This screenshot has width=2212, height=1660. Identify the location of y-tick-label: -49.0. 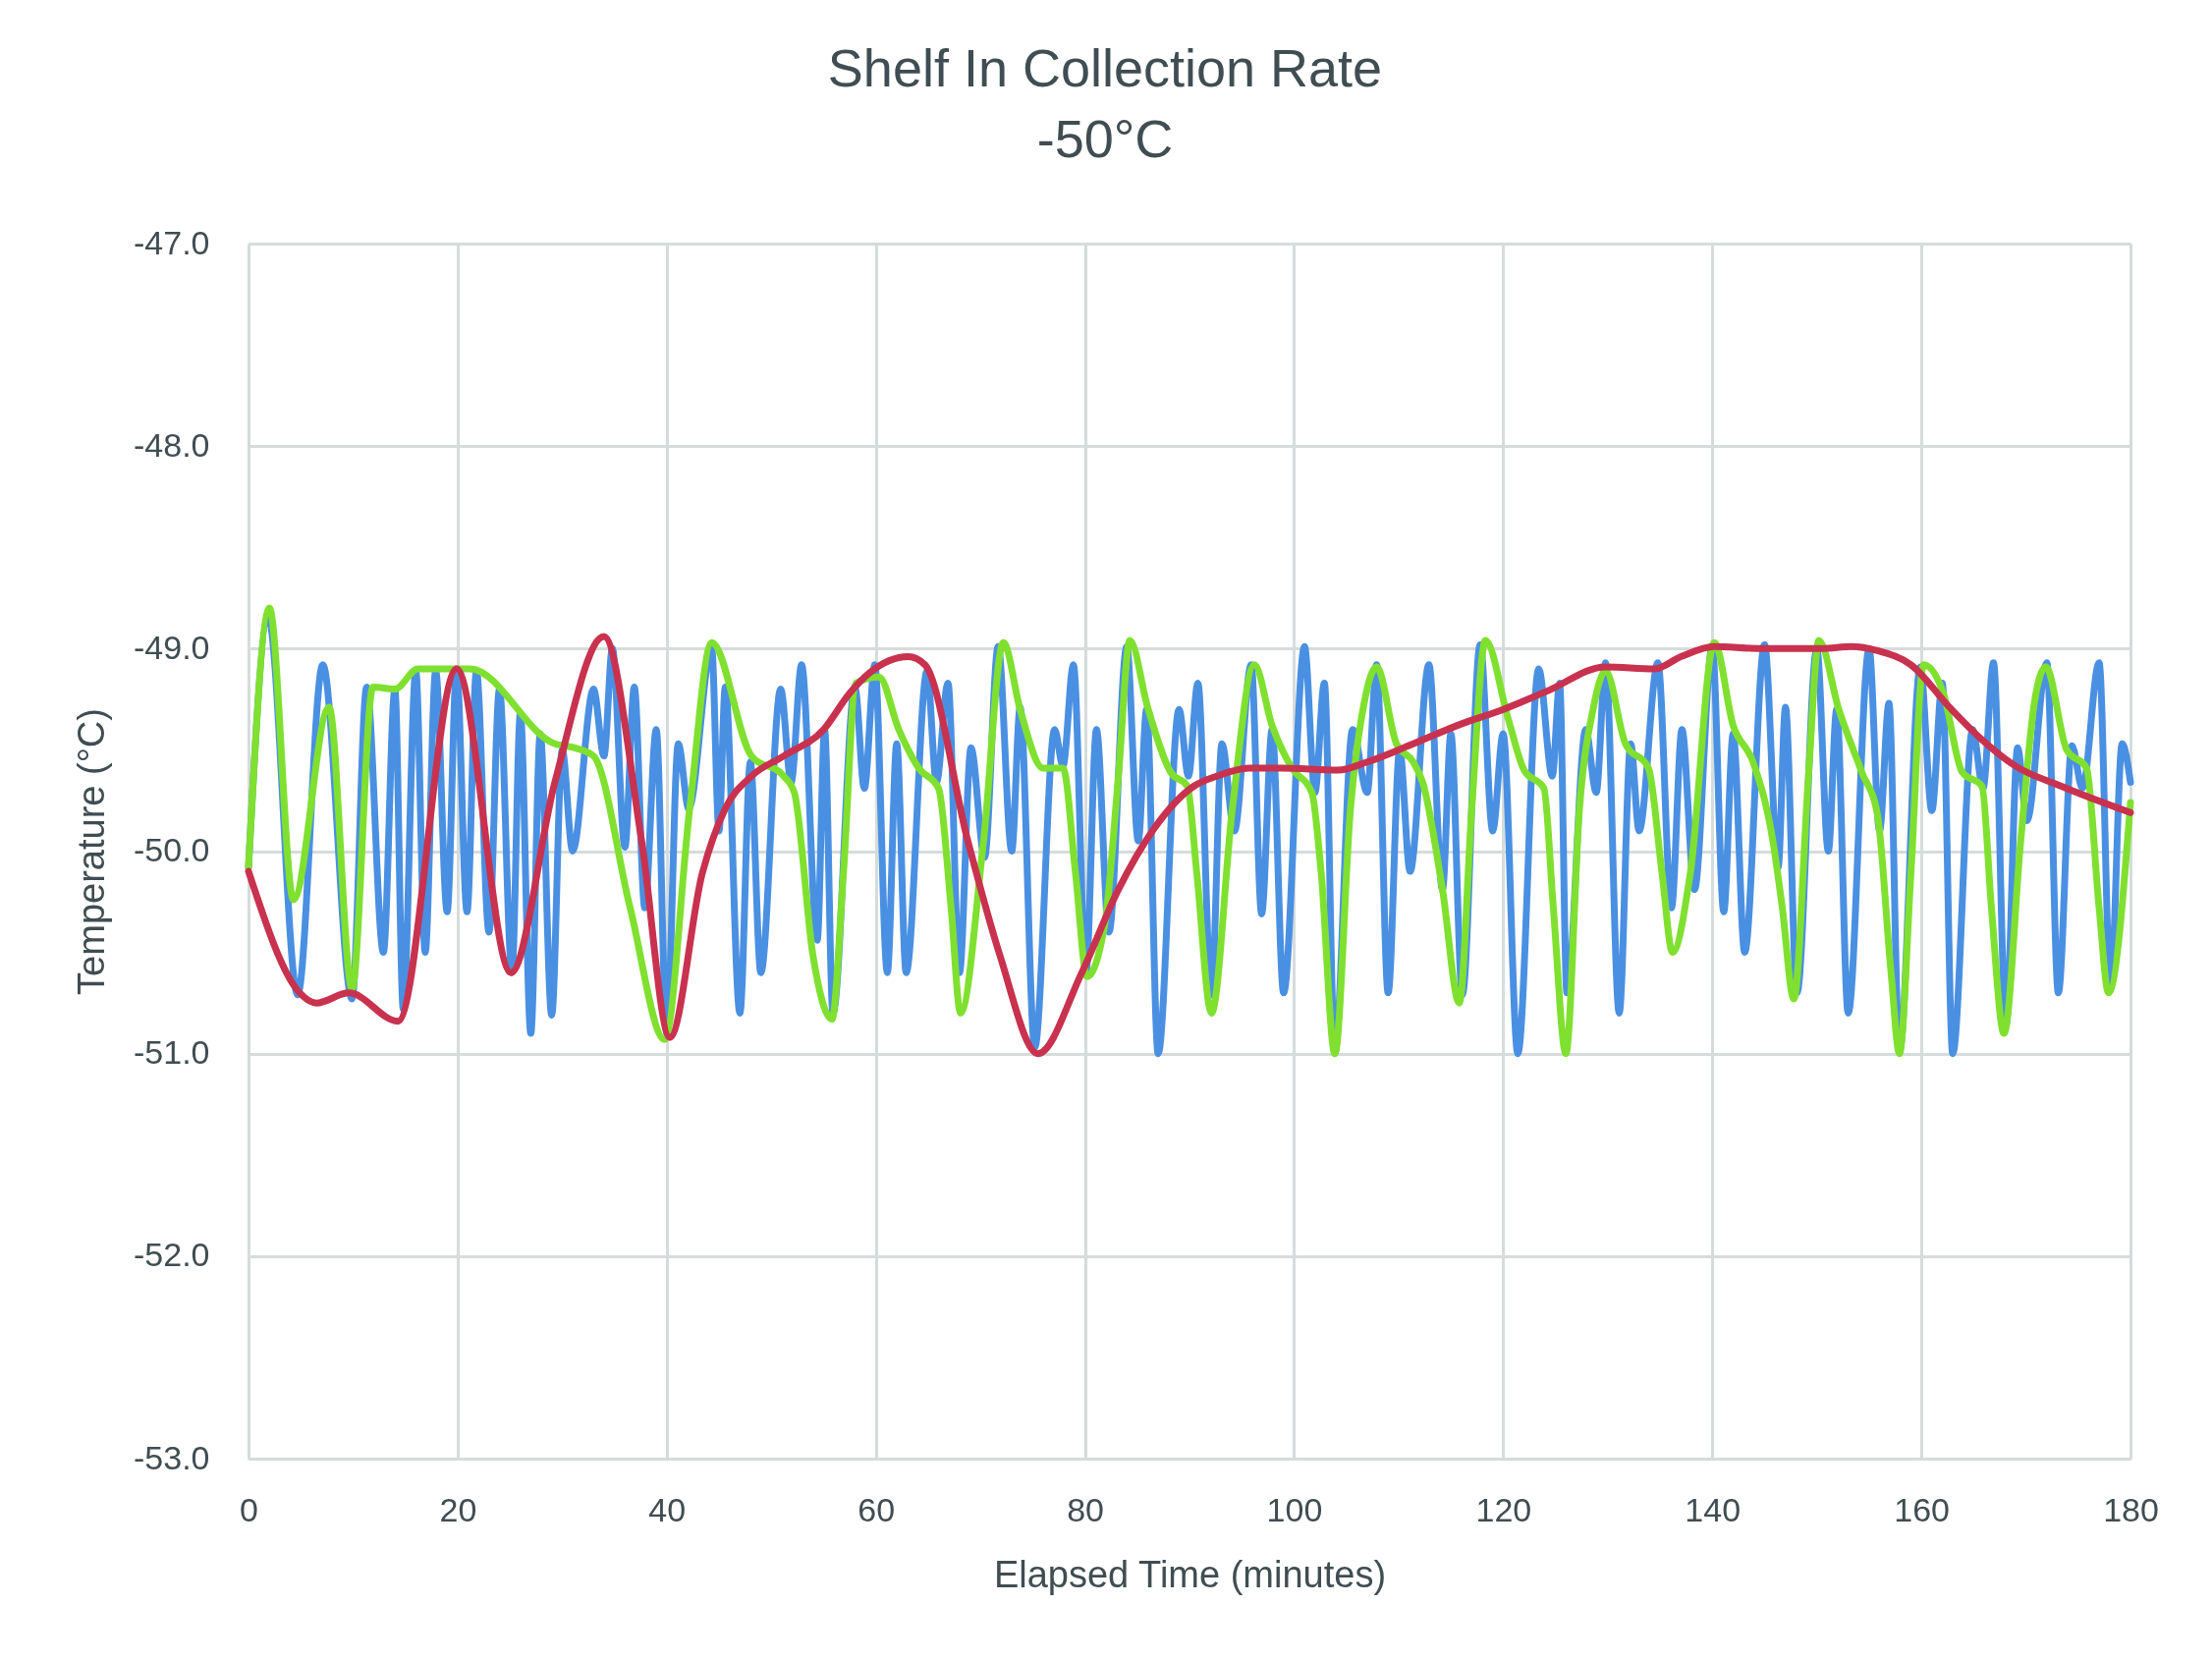
(172, 647).